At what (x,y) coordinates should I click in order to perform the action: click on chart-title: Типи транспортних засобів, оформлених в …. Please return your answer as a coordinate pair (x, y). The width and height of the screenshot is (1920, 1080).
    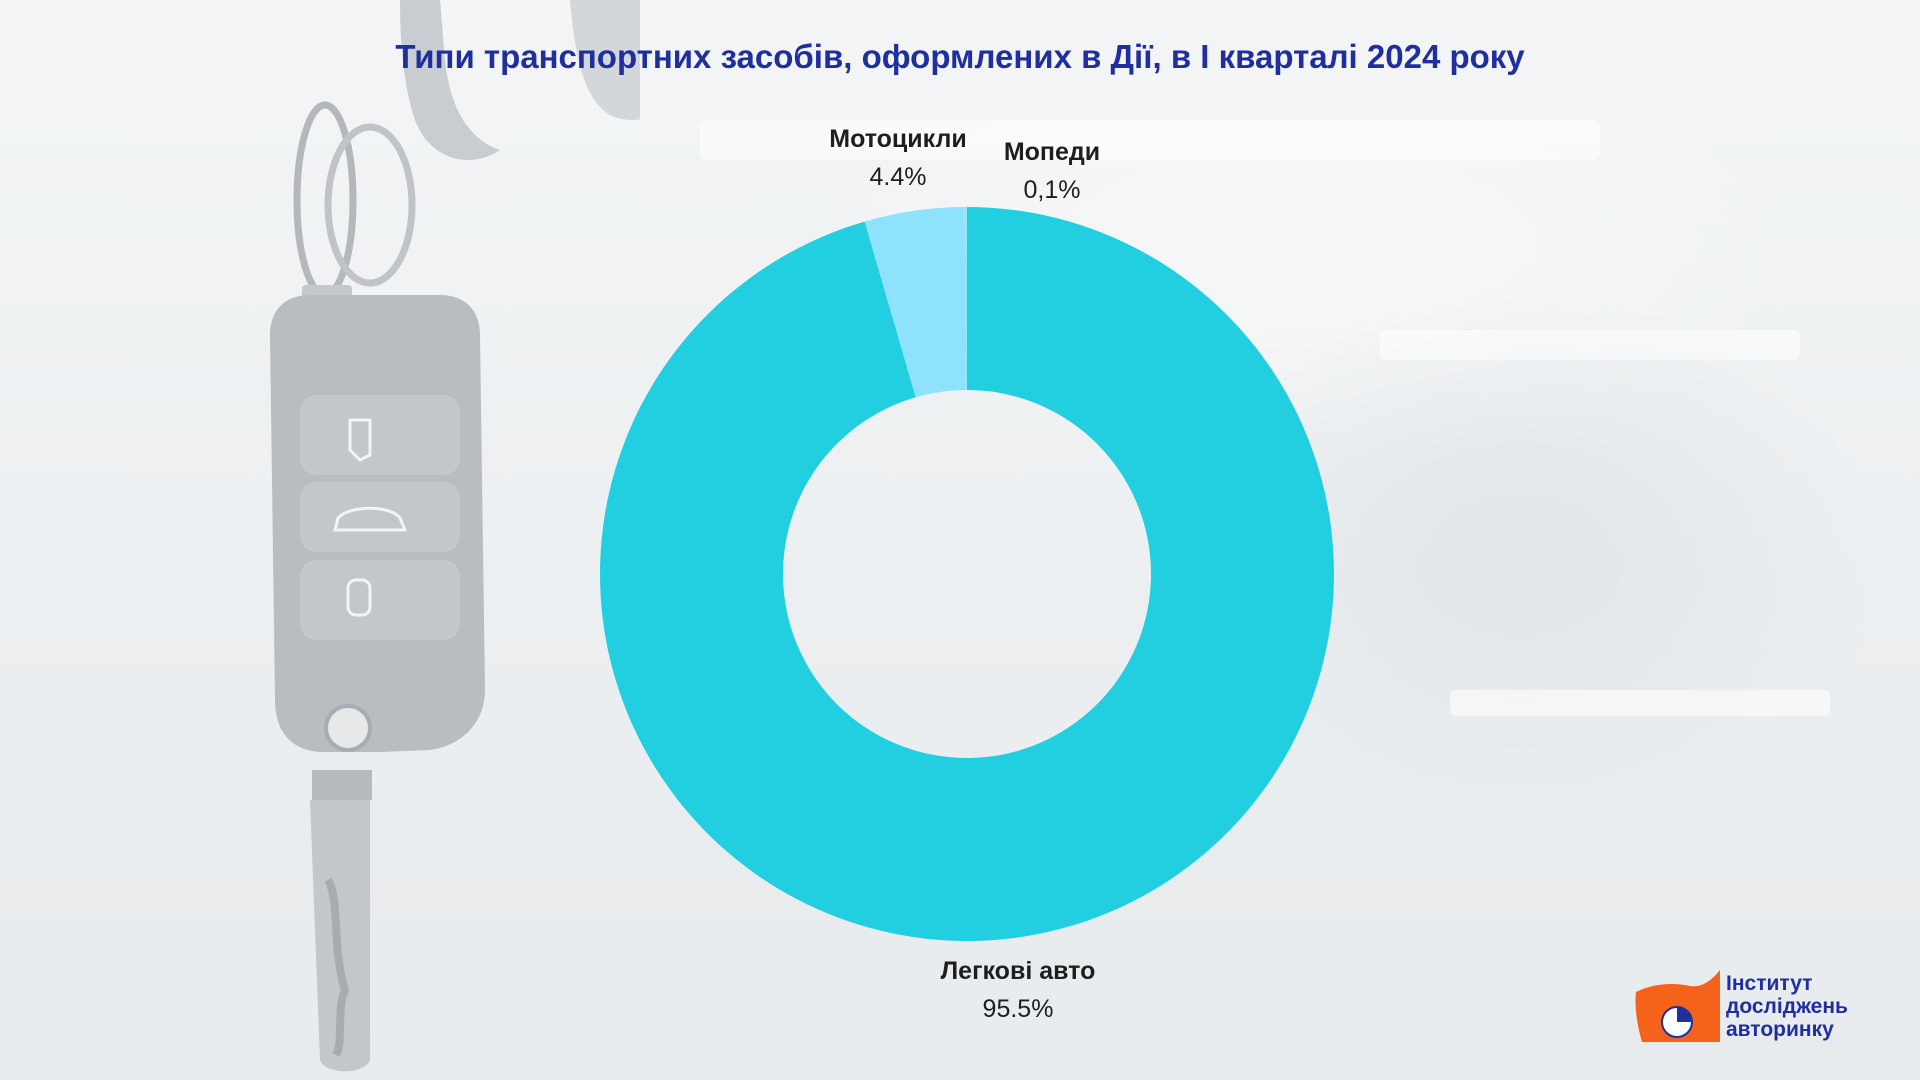
    Looking at the image, I should click on (960, 56).